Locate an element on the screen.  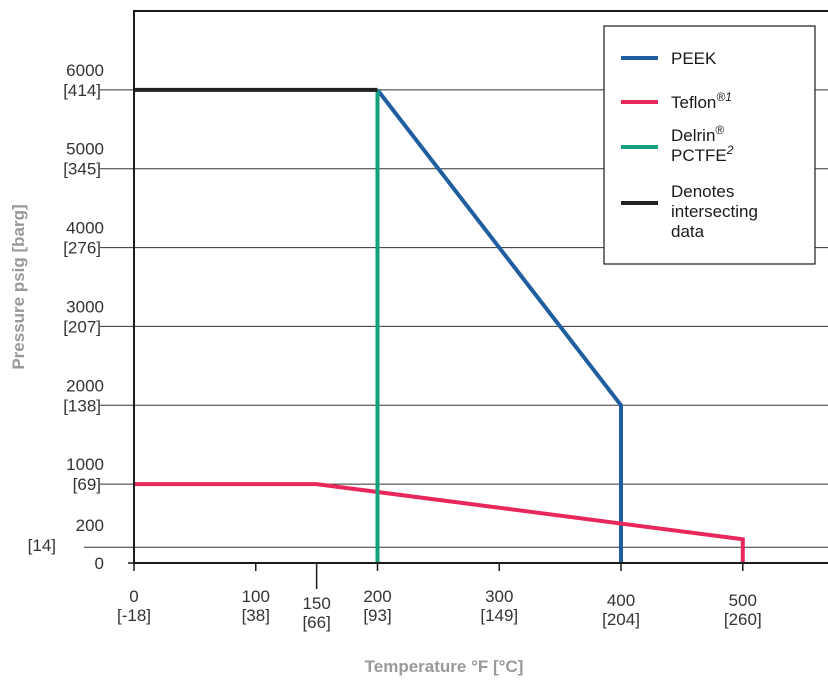
x-tick-sublabel: [93] is located at coordinates (377, 615).